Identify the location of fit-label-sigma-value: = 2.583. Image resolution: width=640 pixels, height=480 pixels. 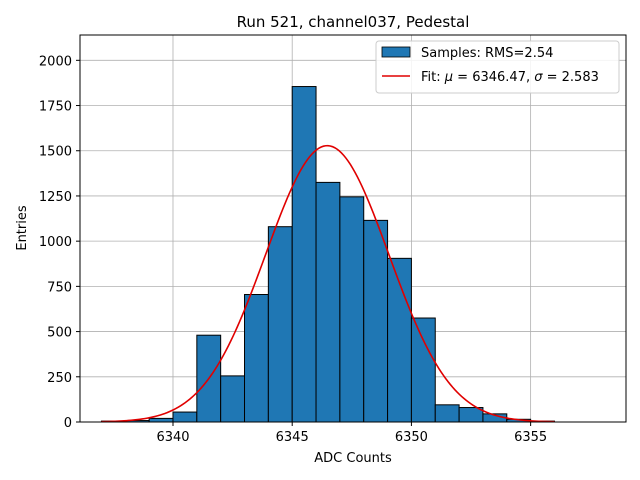
(570, 77).